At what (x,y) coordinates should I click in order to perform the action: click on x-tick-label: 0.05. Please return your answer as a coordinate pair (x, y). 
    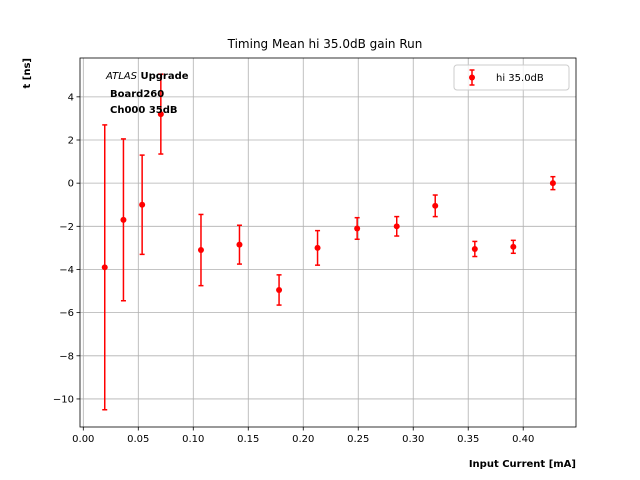
    Looking at the image, I should click on (138, 439).